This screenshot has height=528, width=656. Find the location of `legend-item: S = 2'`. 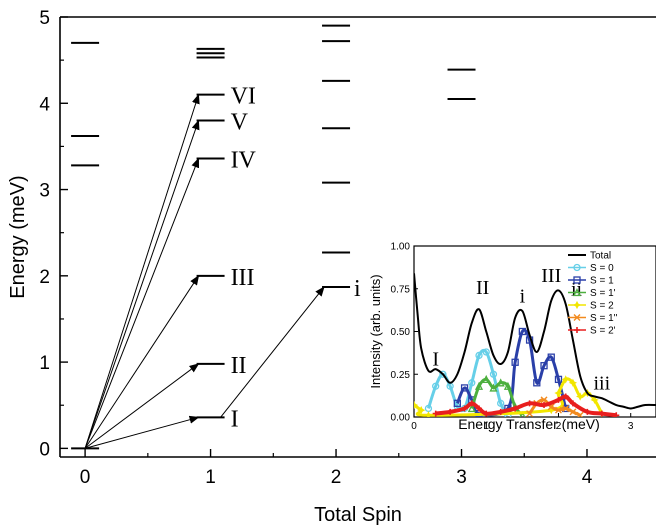

legend-item: S = 2' is located at coordinates (592, 331).